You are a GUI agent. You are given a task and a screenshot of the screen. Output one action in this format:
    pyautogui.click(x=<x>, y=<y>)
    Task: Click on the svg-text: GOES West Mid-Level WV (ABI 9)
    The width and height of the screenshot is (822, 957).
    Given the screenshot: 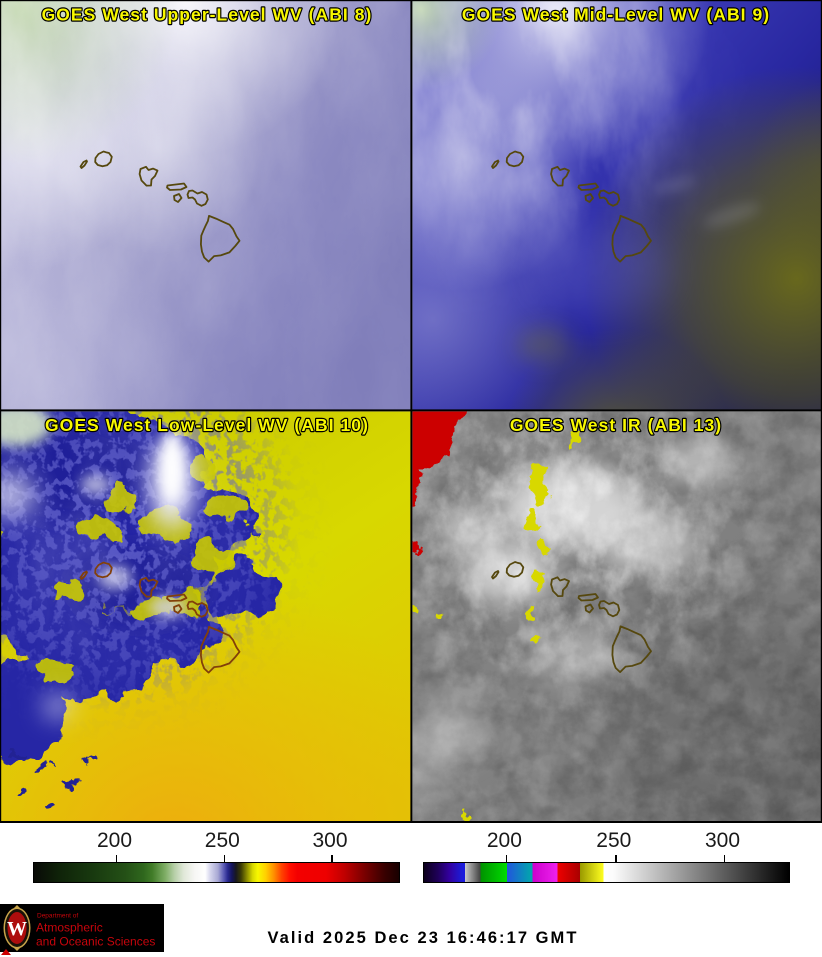 What is the action you would take?
    pyautogui.click(x=616, y=15)
    